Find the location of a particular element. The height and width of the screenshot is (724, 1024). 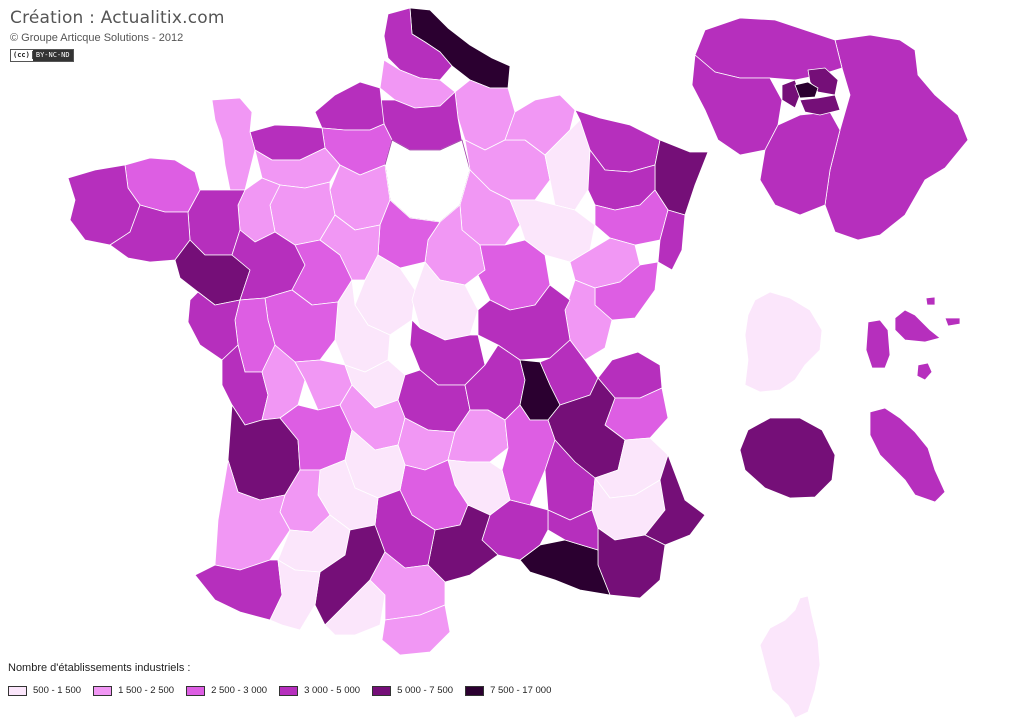

cc-license-text: BY-NC-ND is located at coordinates (52, 55).